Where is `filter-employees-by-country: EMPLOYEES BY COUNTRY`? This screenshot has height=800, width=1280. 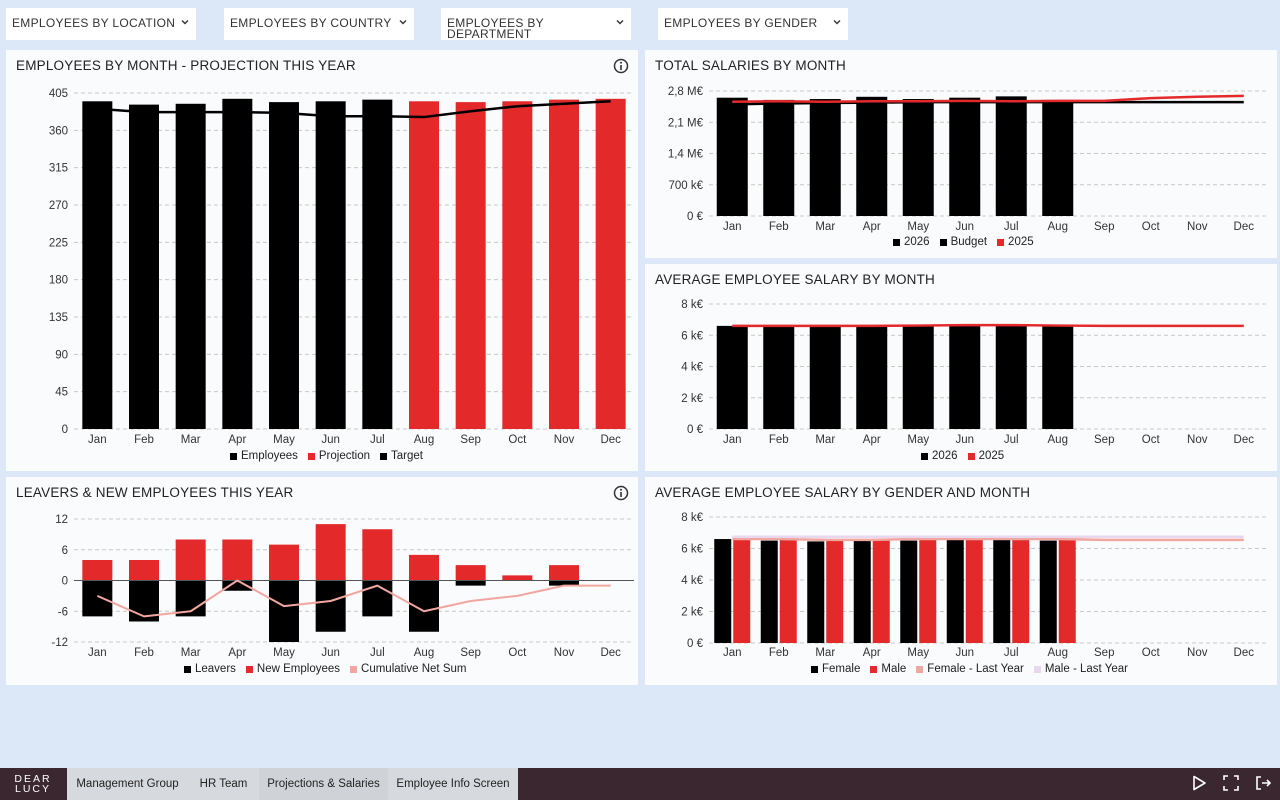
filter-employees-by-country: EMPLOYEES BY COUNTRY is located at coordinates (319, 24).